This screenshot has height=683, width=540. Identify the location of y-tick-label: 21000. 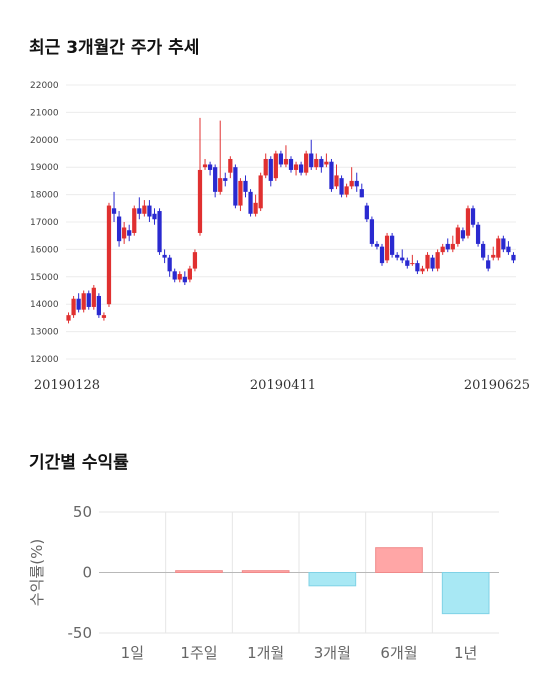
(44, 113).